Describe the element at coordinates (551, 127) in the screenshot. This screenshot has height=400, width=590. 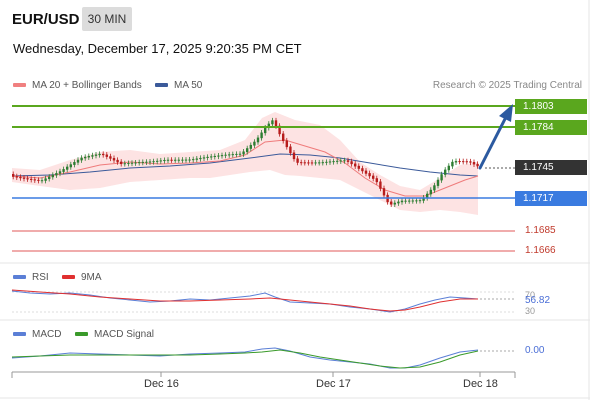
I see `resistance-1-tag: 1.1784` at that location.